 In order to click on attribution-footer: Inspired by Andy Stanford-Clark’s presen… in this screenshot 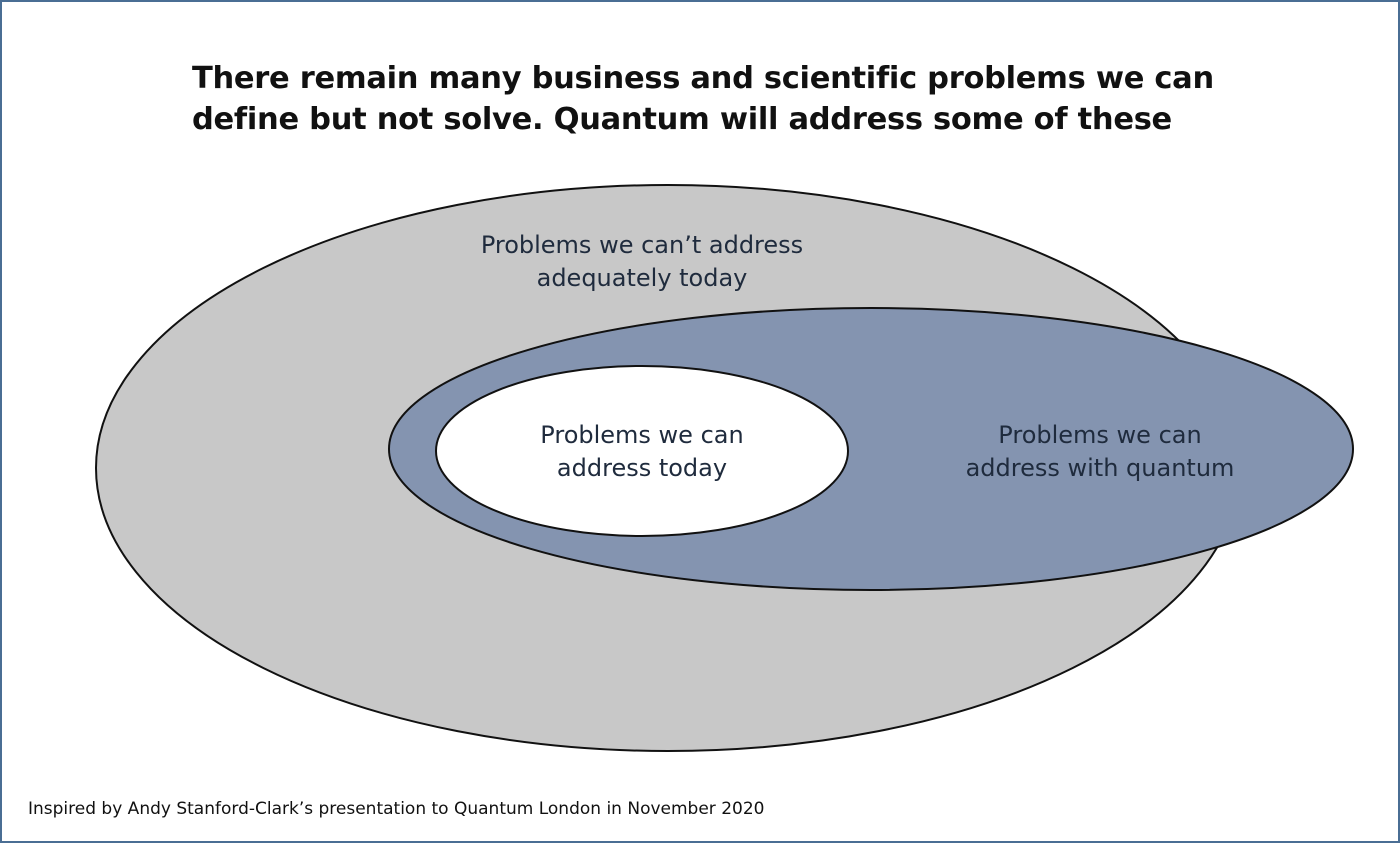, I will do `click(396, 809)`.